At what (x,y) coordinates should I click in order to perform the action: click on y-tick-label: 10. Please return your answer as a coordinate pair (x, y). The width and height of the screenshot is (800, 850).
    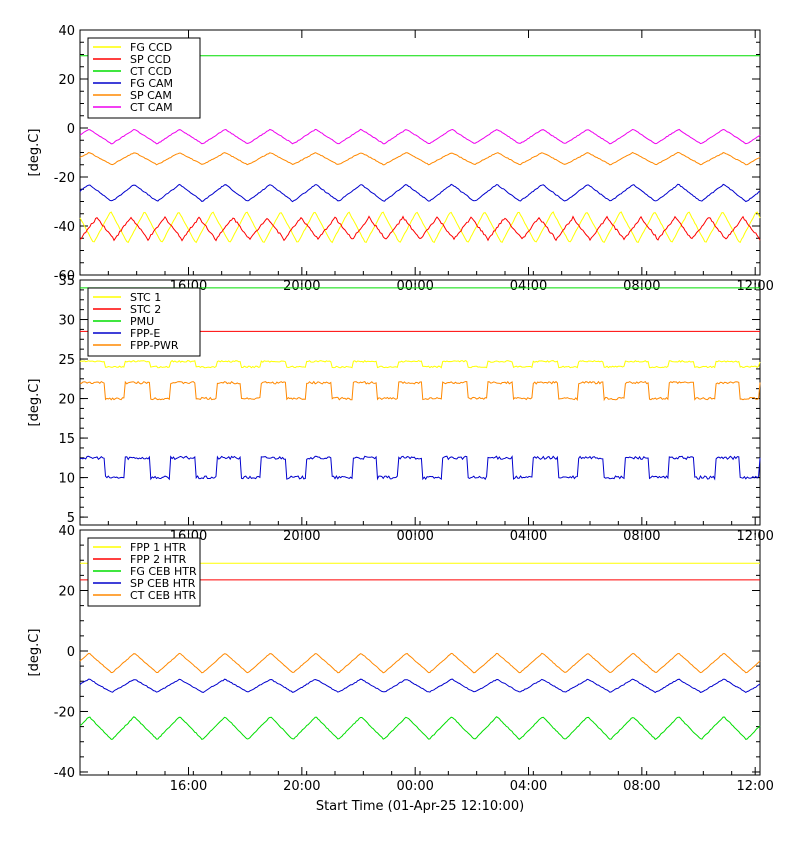
    Looking at the image, I should click on (66, 479).